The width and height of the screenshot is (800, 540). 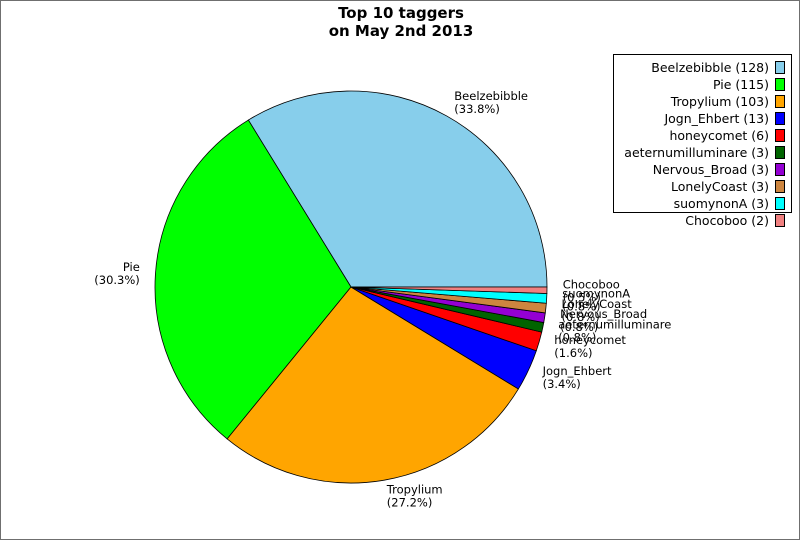 I want to click on pie-label-name: Nervous_Broad, so click(x=603, y=314).